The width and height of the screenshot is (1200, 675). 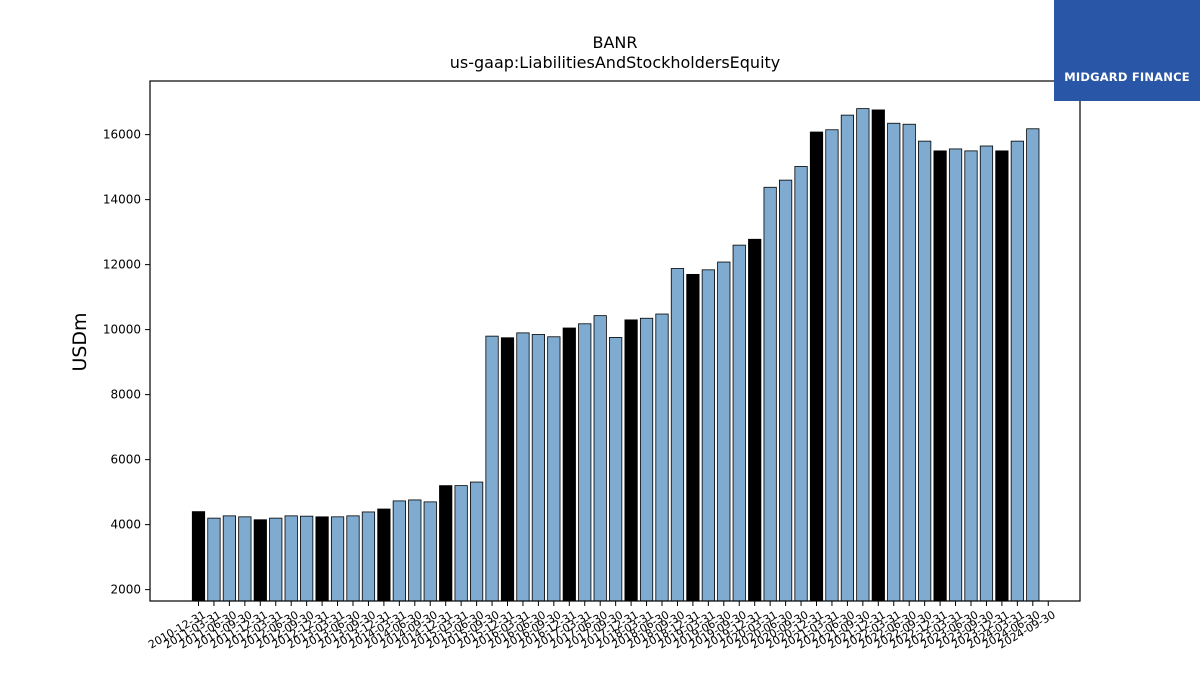 I want to click on y-axis-ticks: 2000 4000 6000 8000 10000 12000 14000 16000, so click(x=126, y=362).